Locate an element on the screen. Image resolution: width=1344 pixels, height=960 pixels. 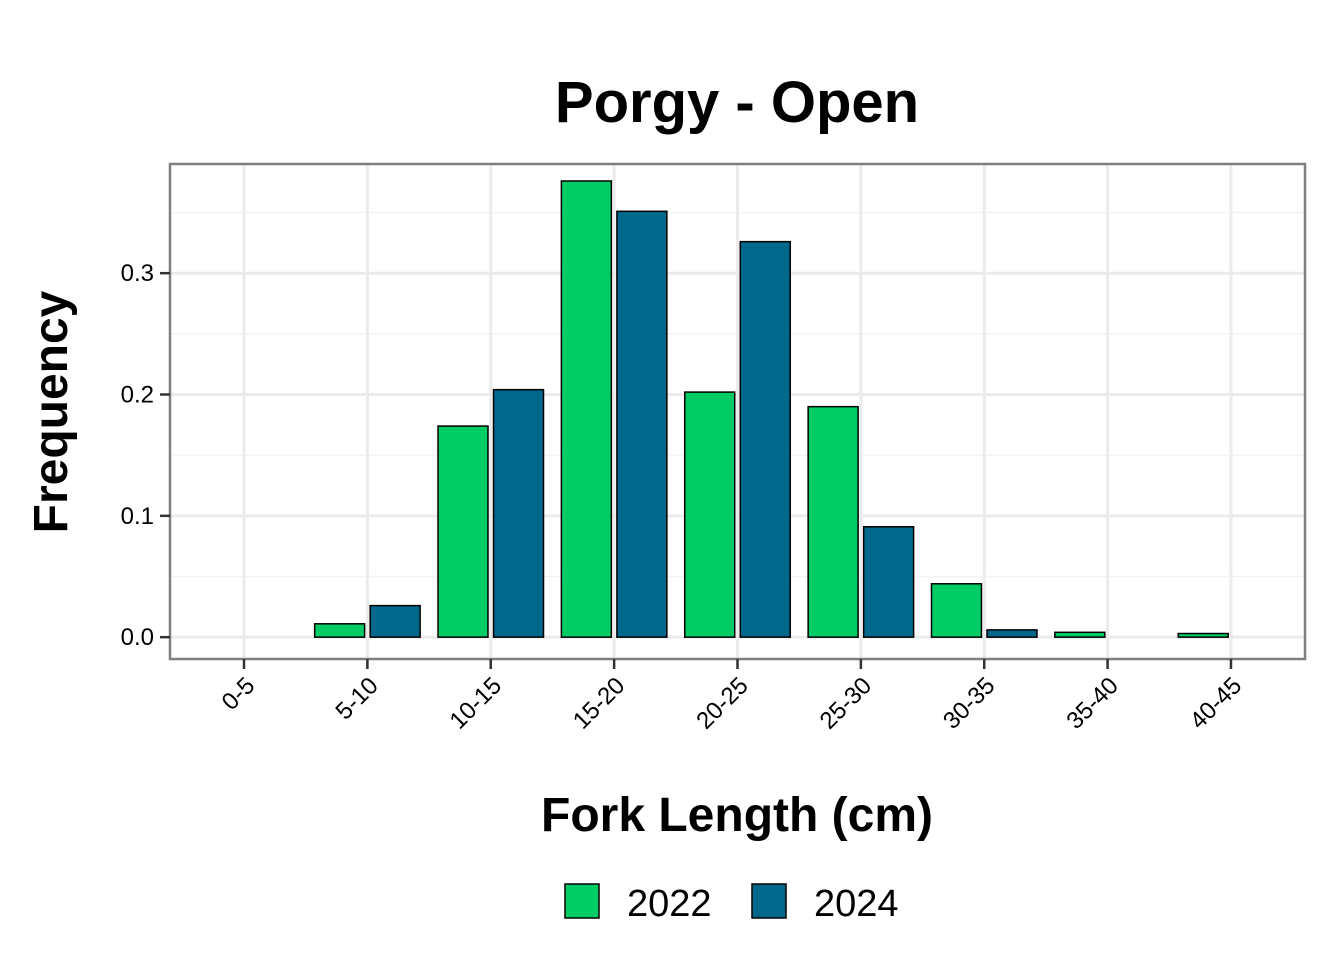
x-tick-label: 15-20 is located at coordinates (599, 703).